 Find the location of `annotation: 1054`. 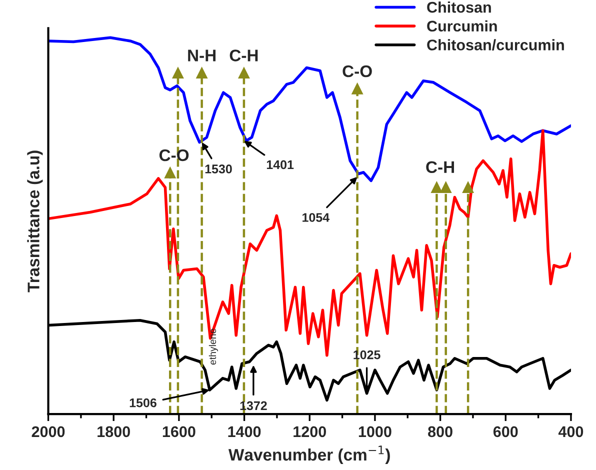

annotation: 1054 is located at coordinates (316, 217).